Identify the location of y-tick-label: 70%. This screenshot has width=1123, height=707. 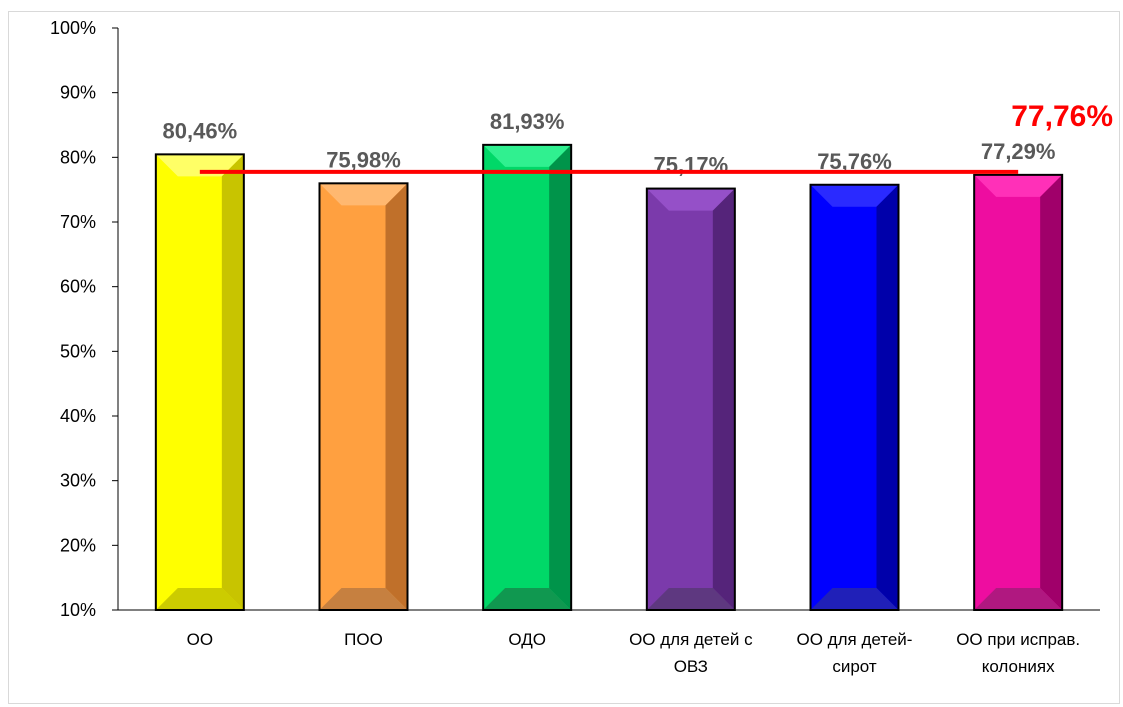
(78, 222).